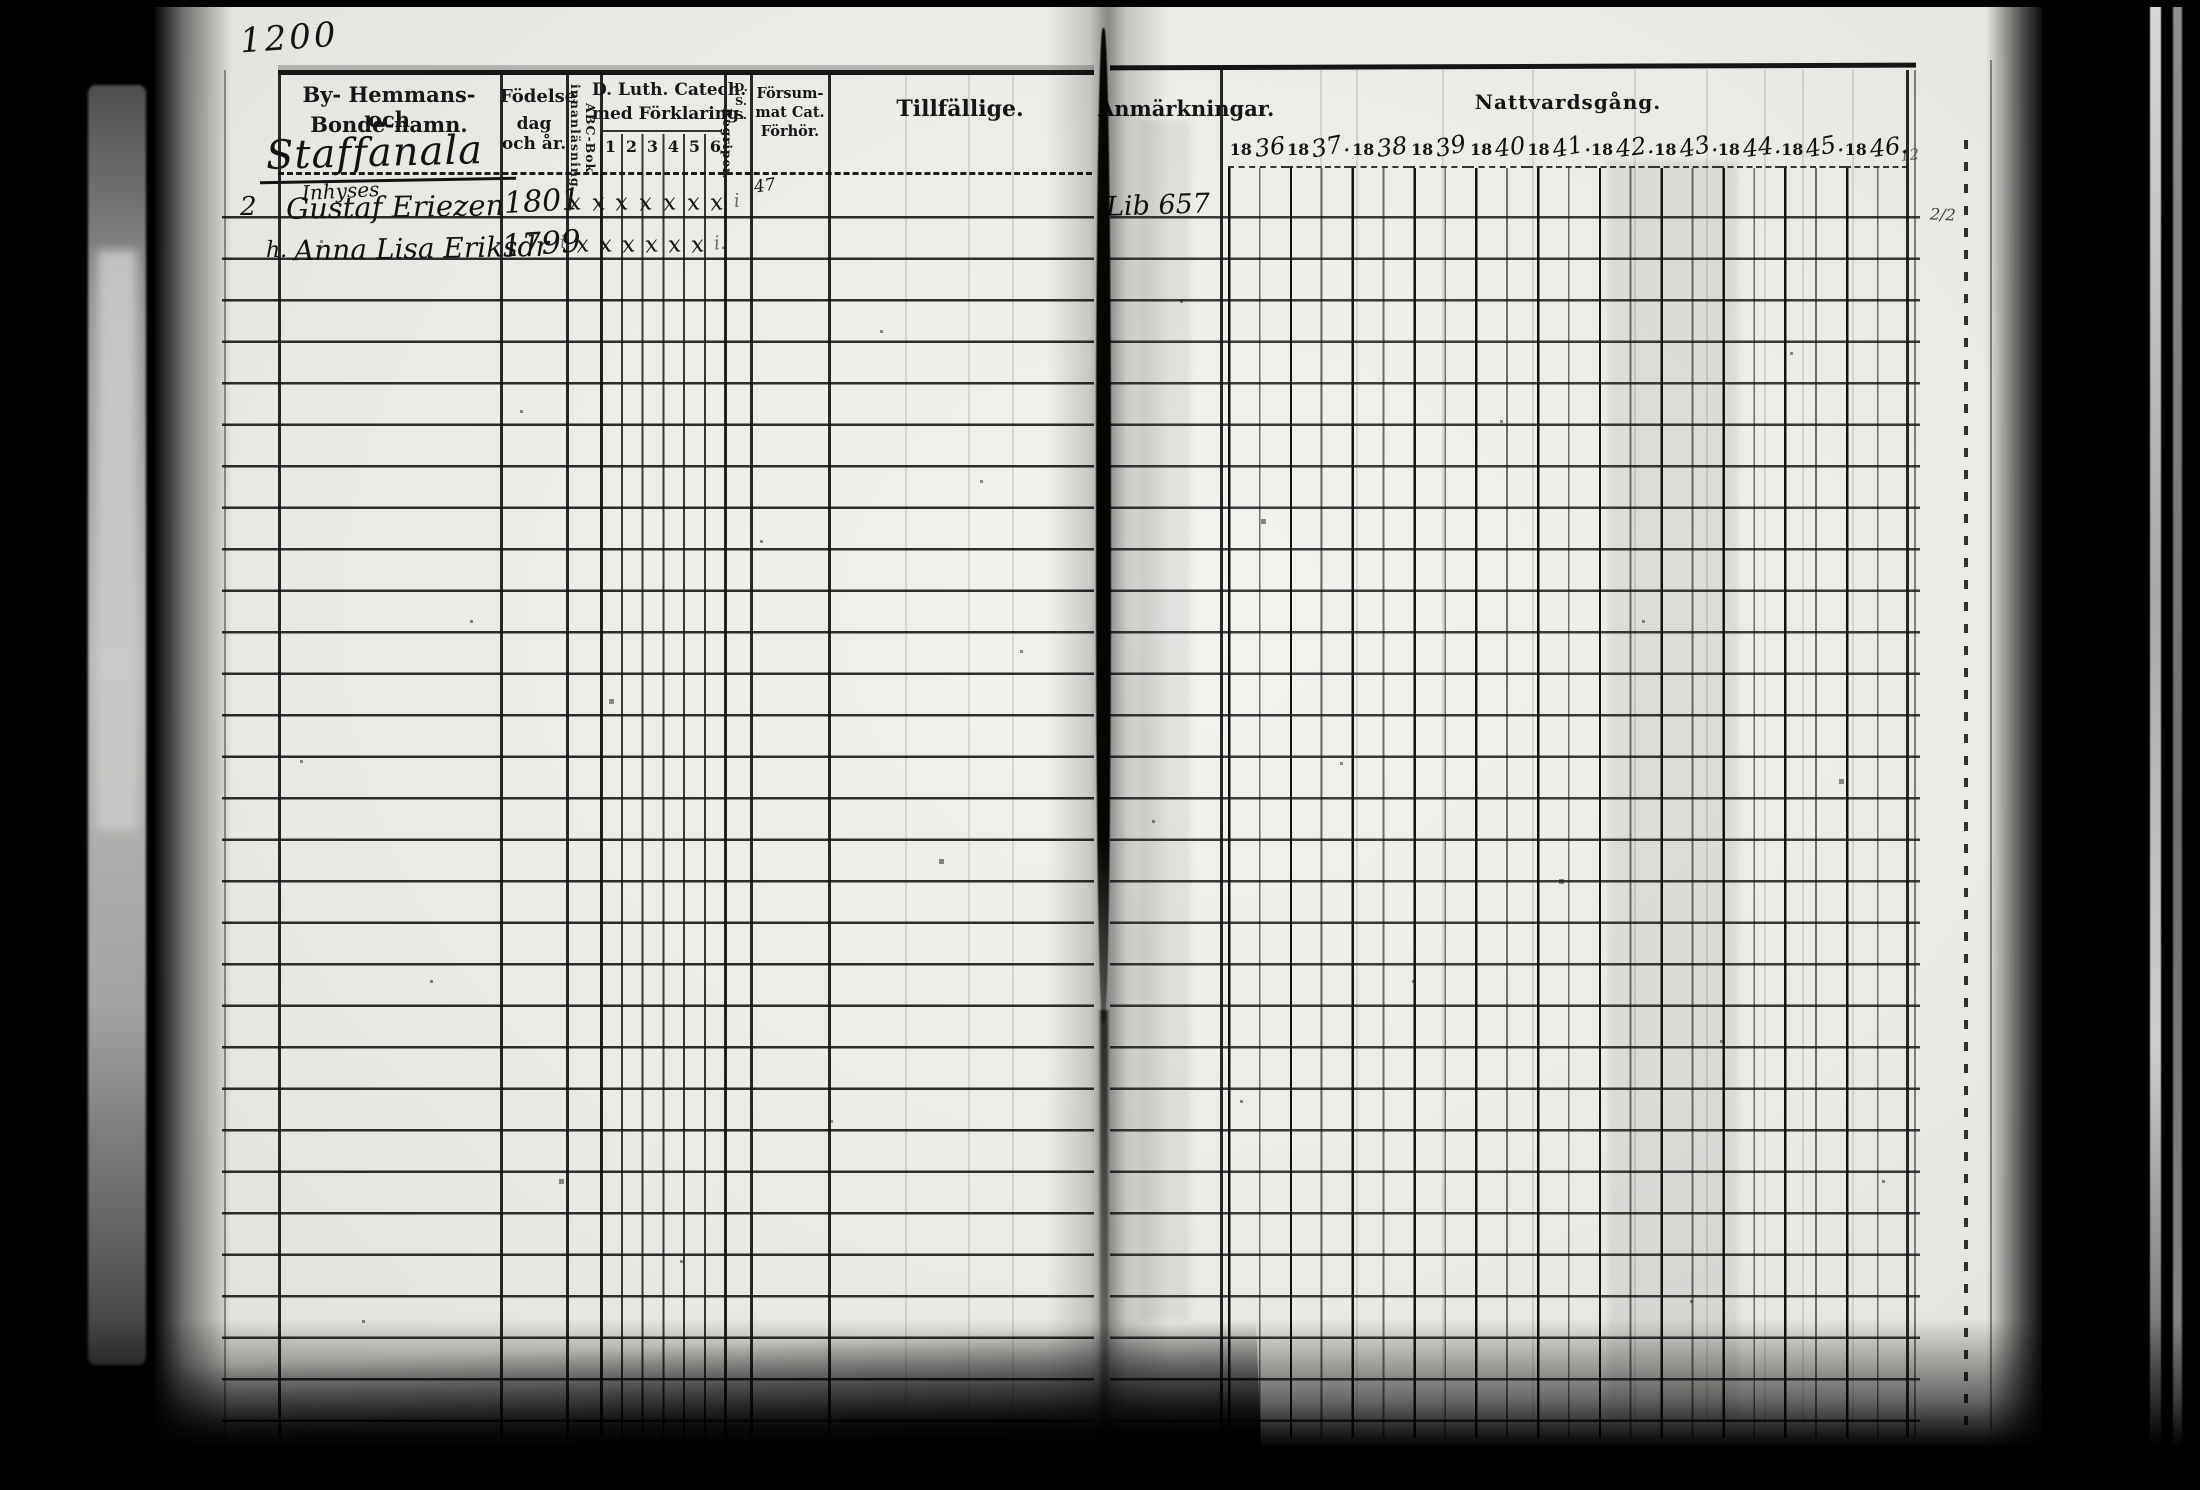  Describe the element at coordinates (960, 109) in the screenshot. I see `header-occasional-column: Tillfällige.` at that location.